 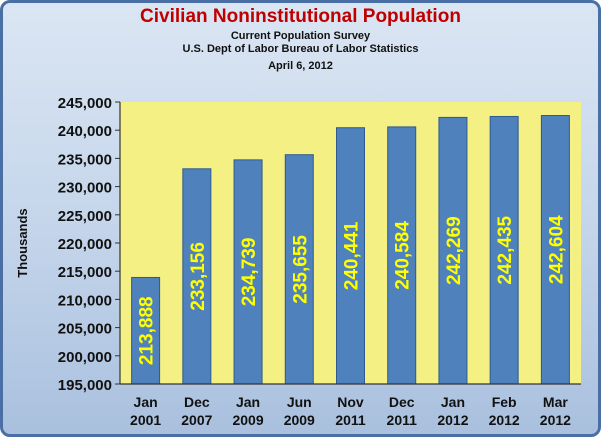 I want to click on bar-value-label: 240,441, so click(x=352, y=255).